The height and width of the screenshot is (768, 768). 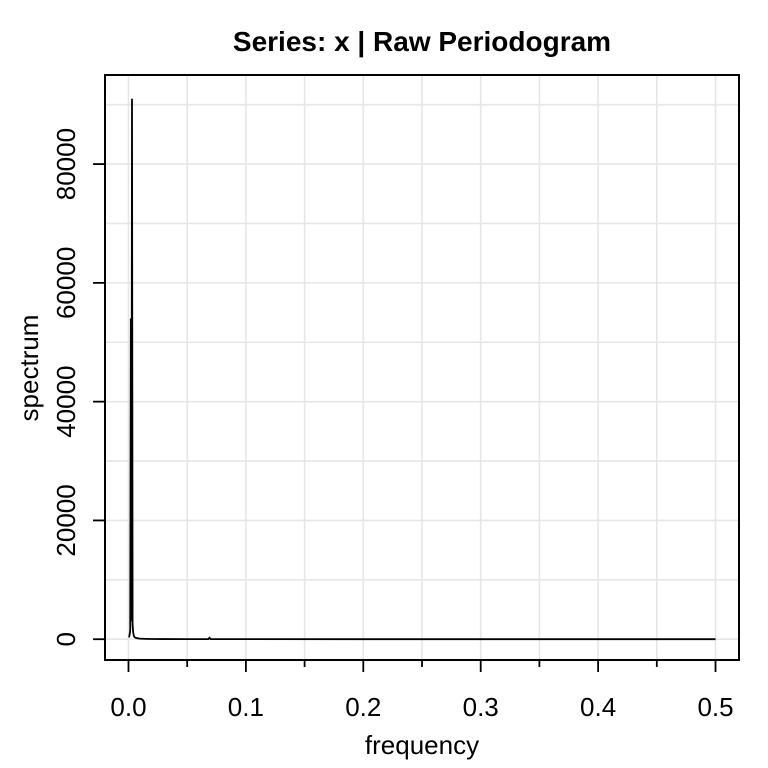 What do you see at coordinates (66, 639) in the screenshot?
I see `y-tick-label: 0` at bounding box center [66, 639].